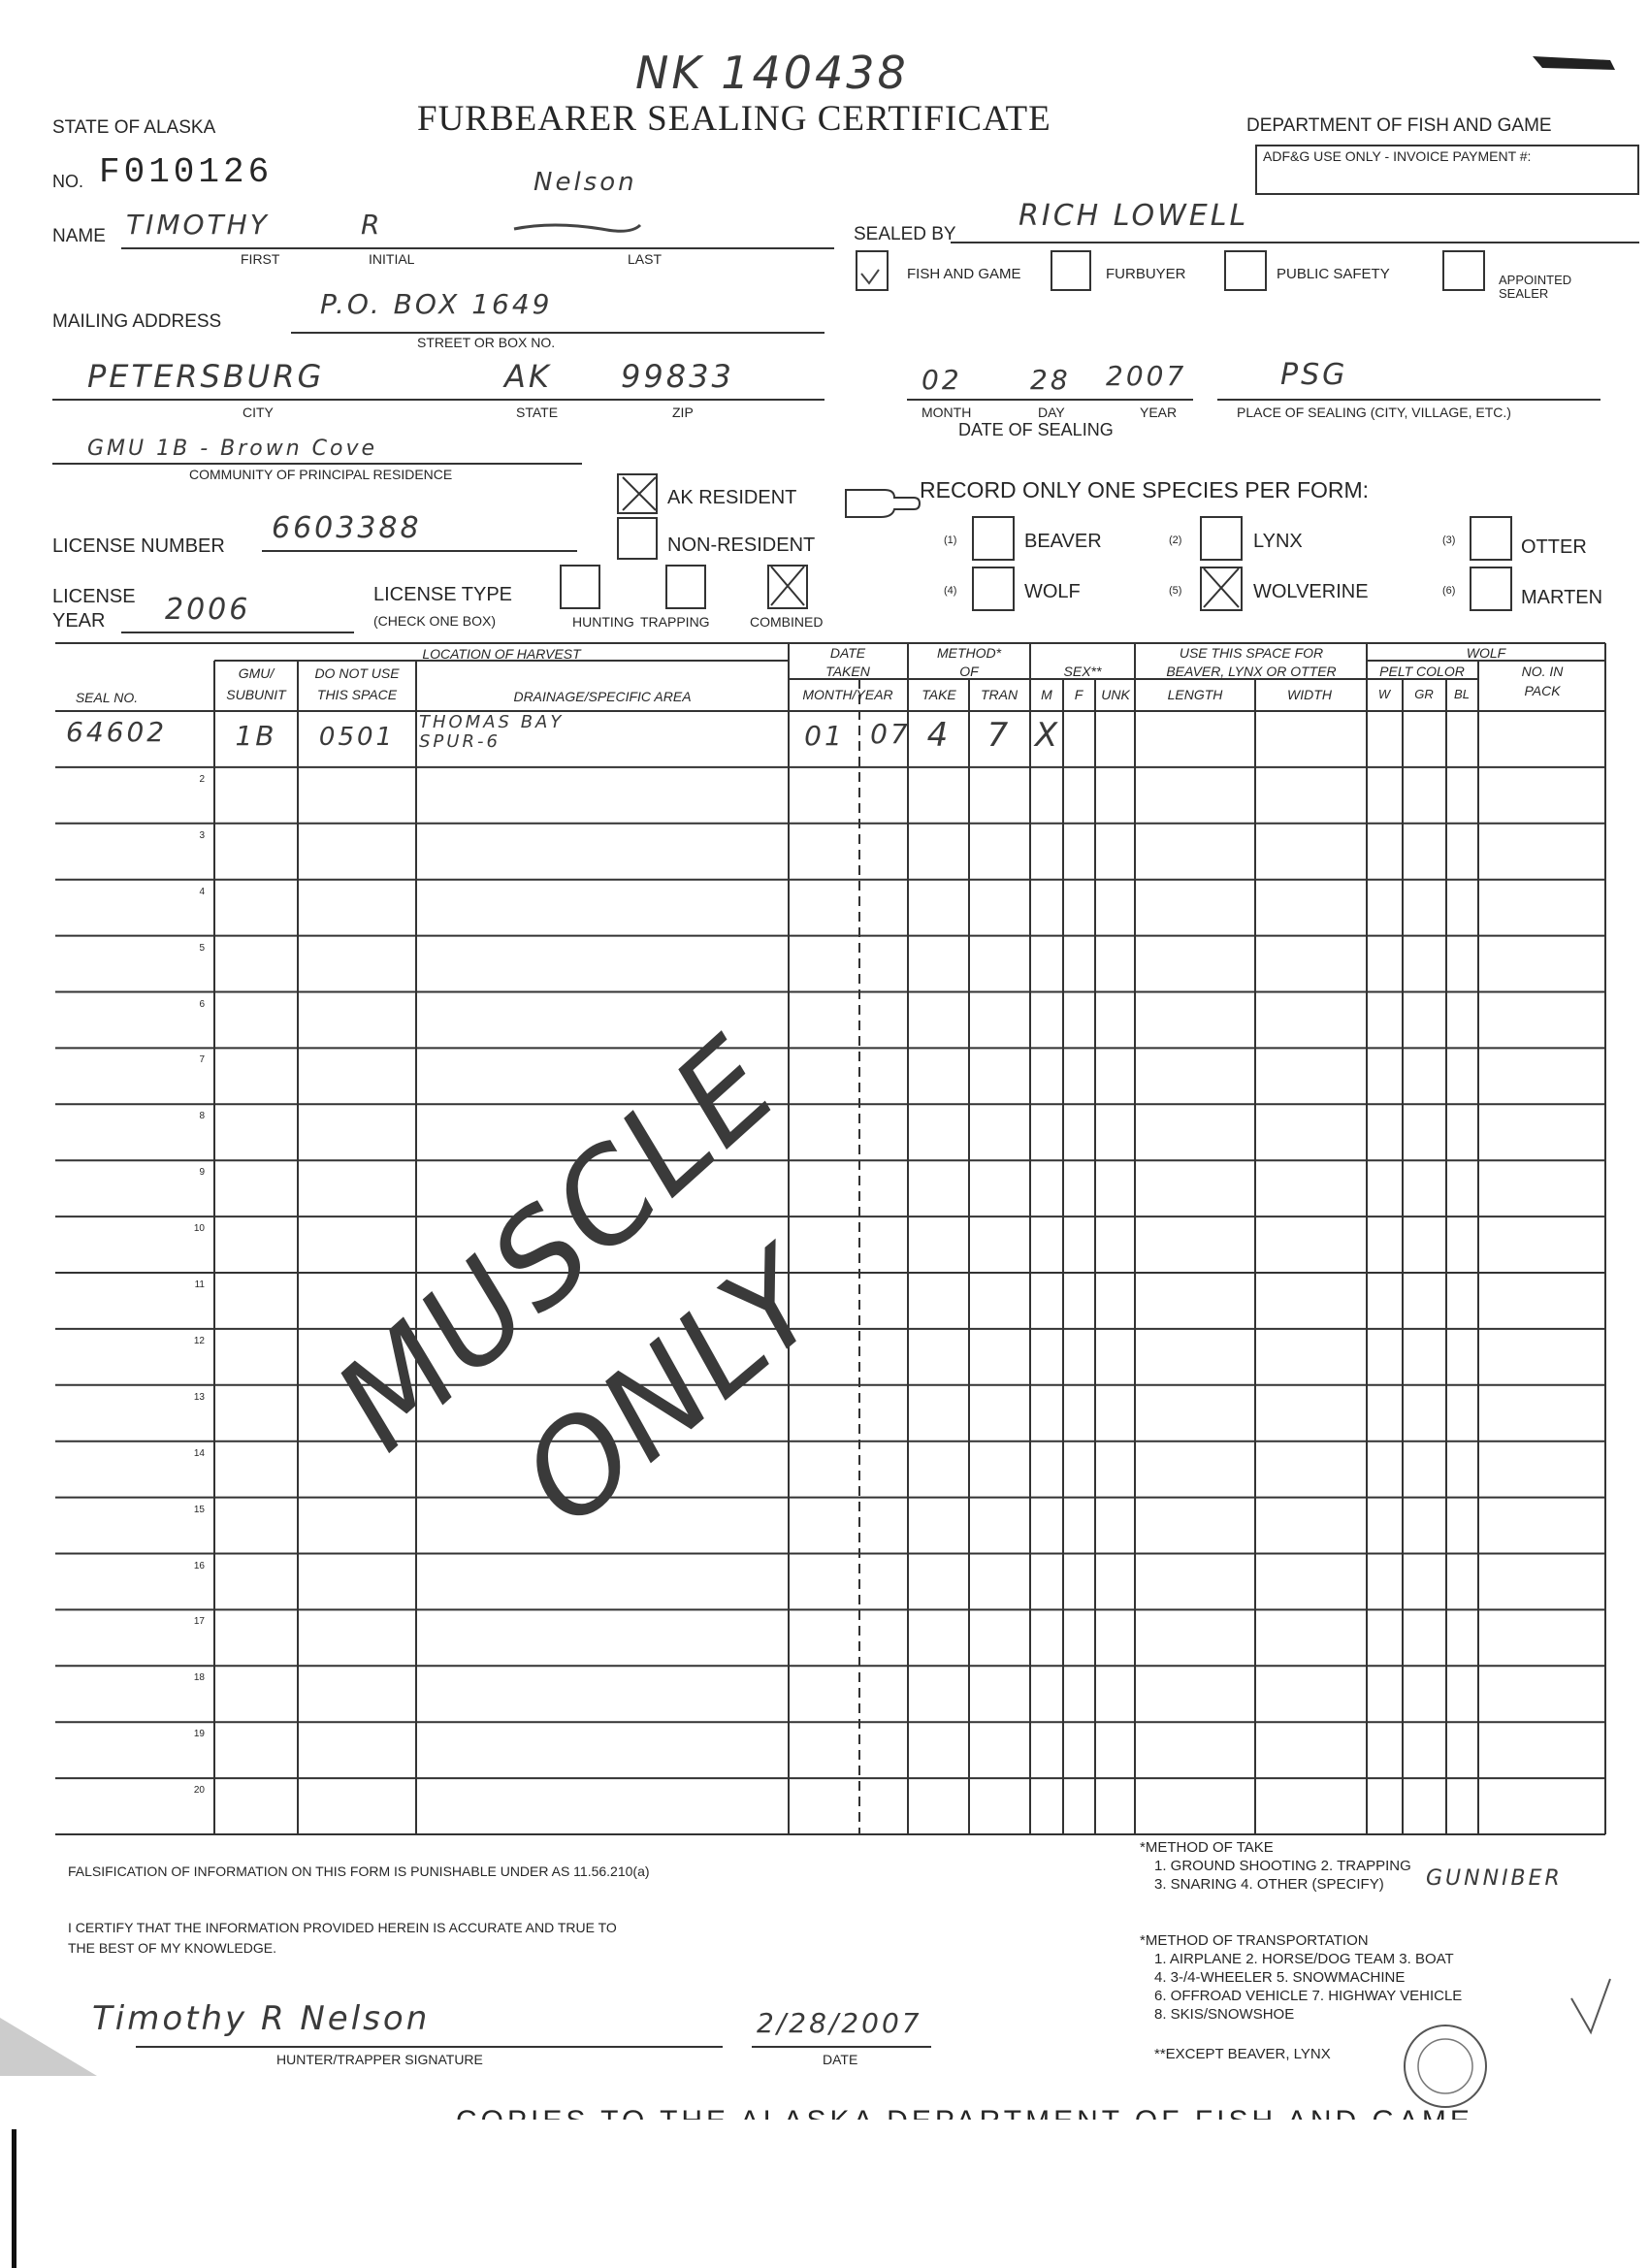 This screenshot has width=1649, height=2268. I want to click on label: STREET OR BOX NO., so click(486, 342).